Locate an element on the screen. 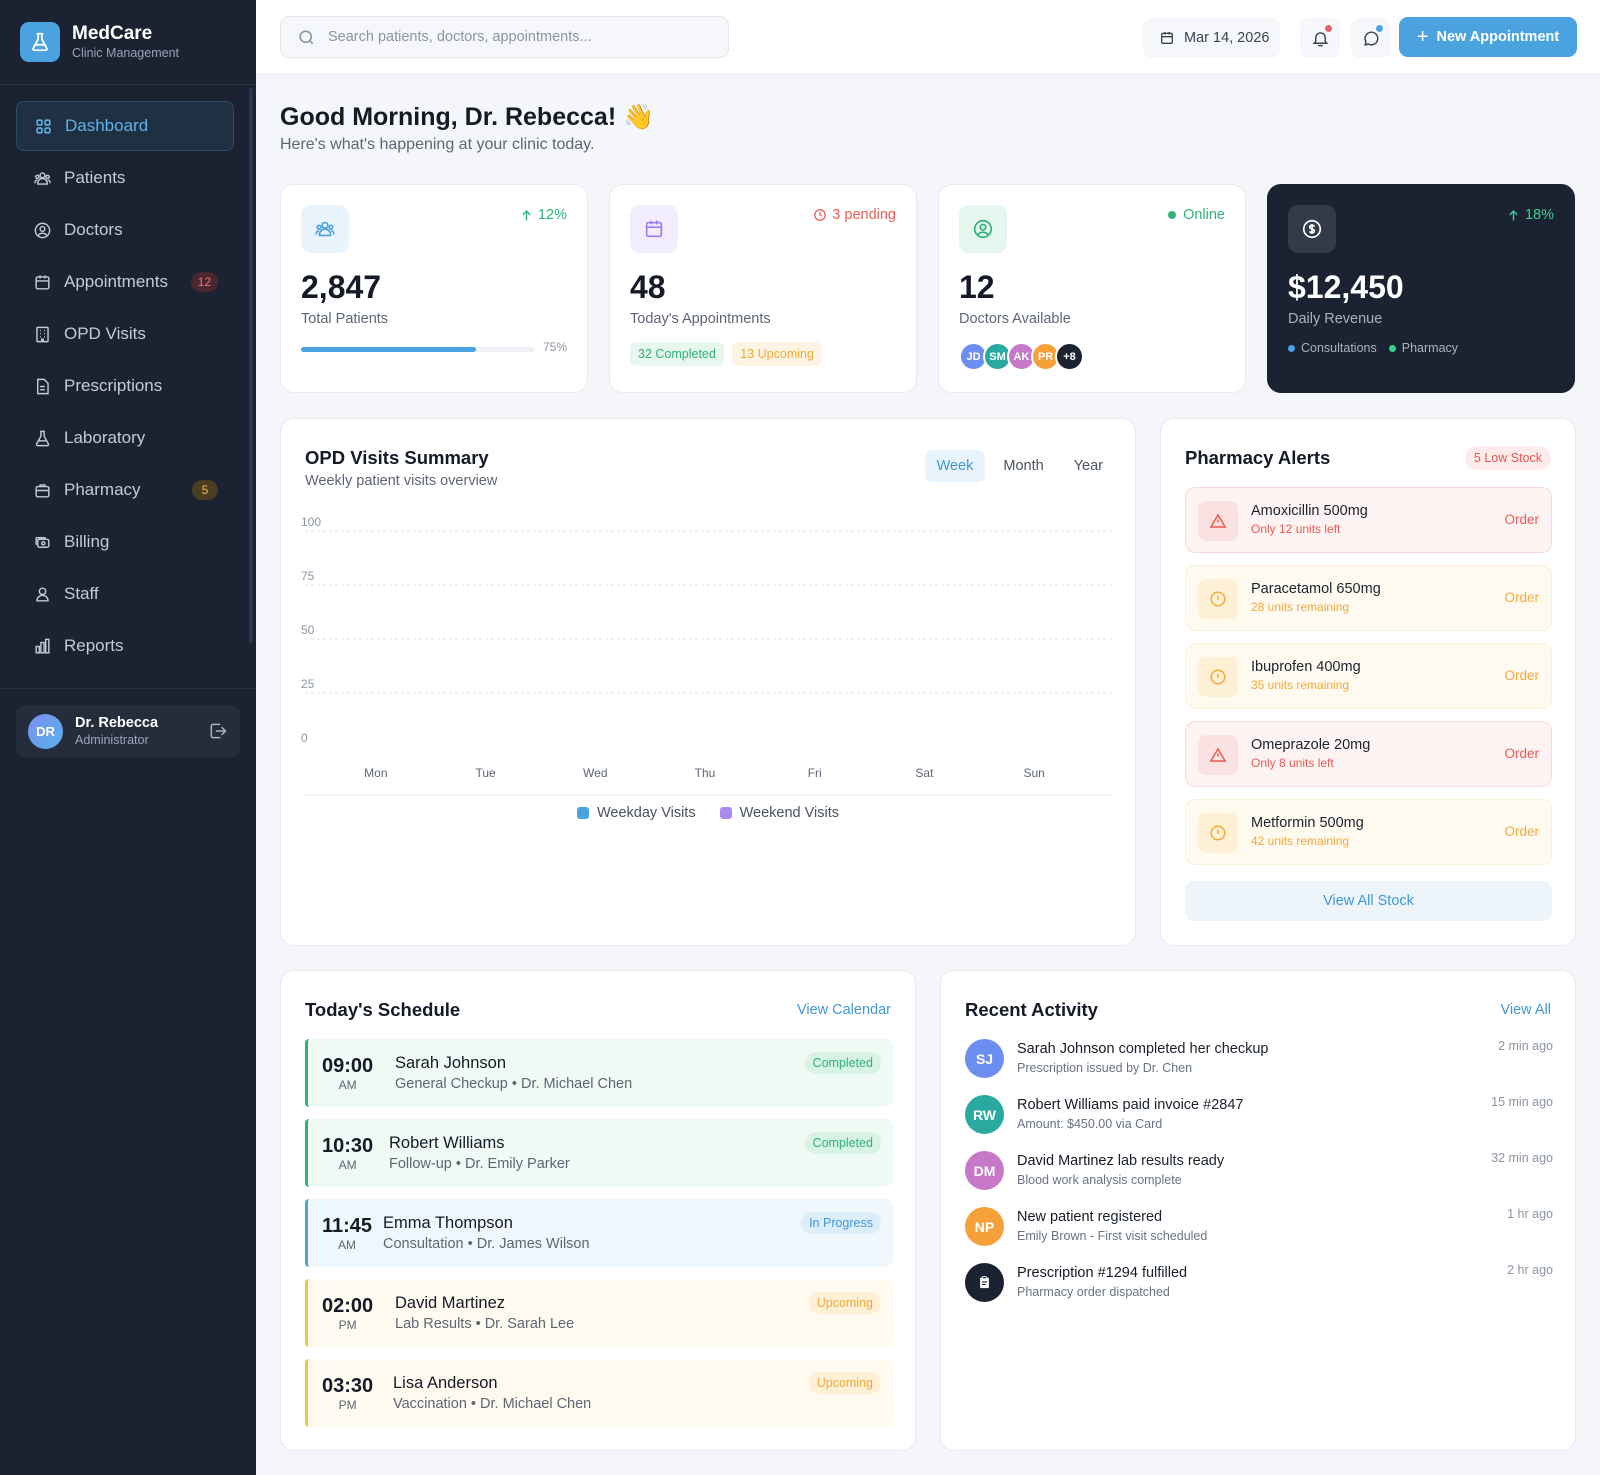 This screenshot has height=1475, width=1600. file-icon is located at coordinates (43, 386).